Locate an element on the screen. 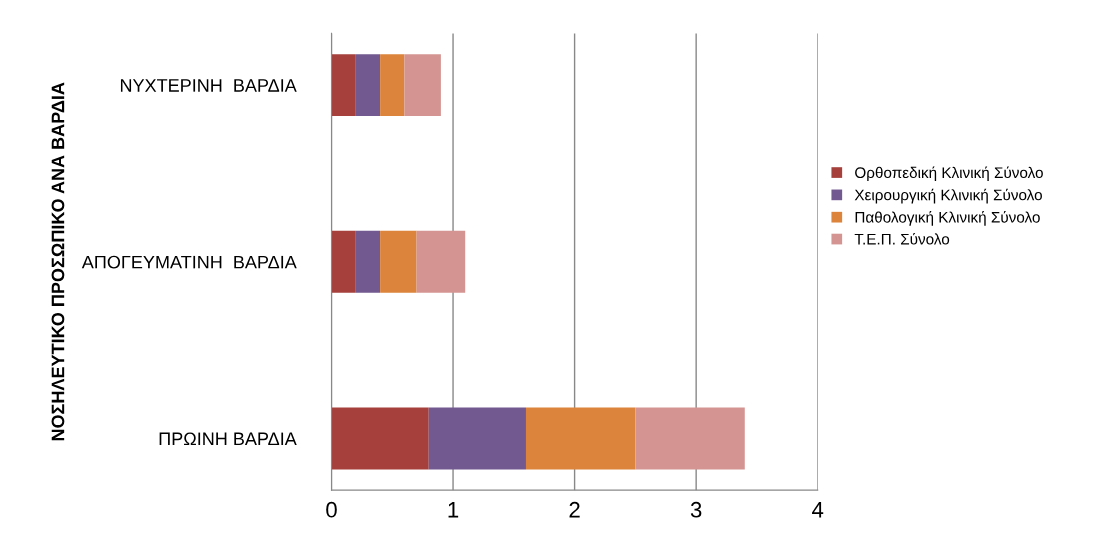 The image size is (1105, 557). y-tick-label: ΠΡΩΙΝΗ ΒΑΡΔΙΑ is located at coordinates (228, 439).